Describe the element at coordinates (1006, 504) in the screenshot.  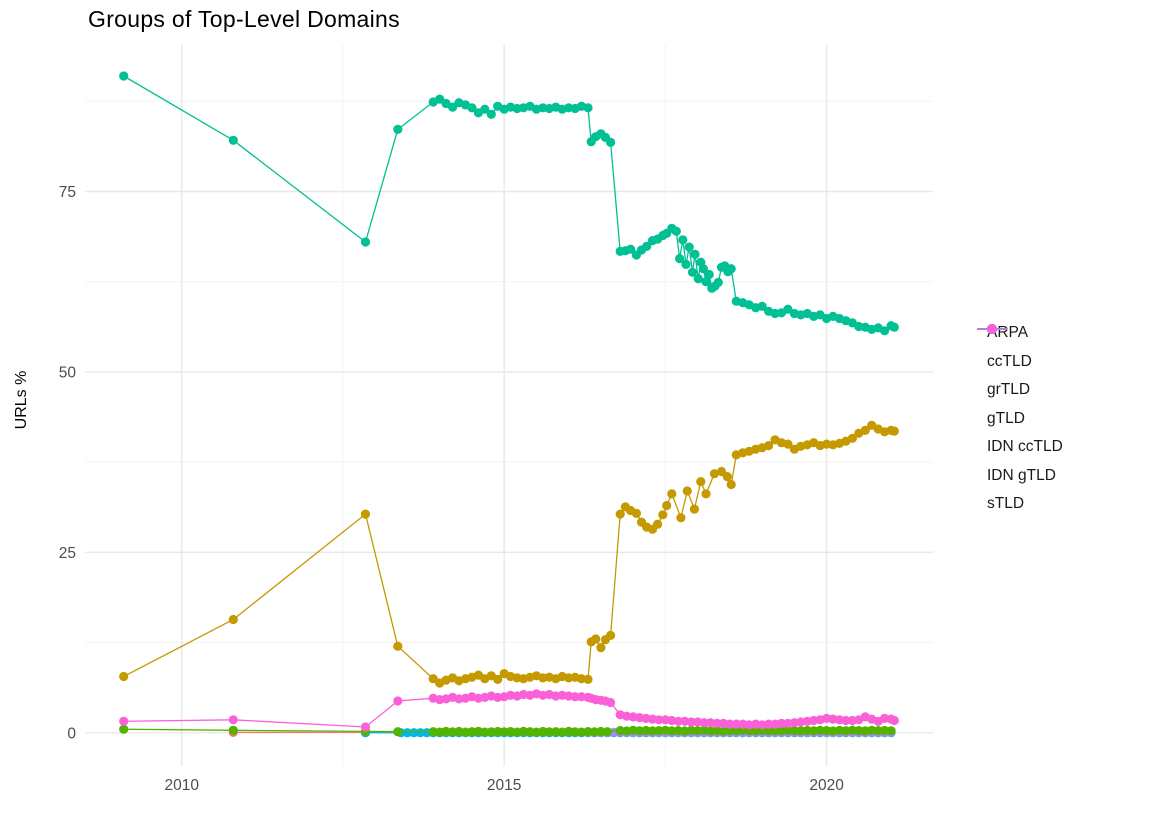
I see `legend-label: sTLD` at that location.